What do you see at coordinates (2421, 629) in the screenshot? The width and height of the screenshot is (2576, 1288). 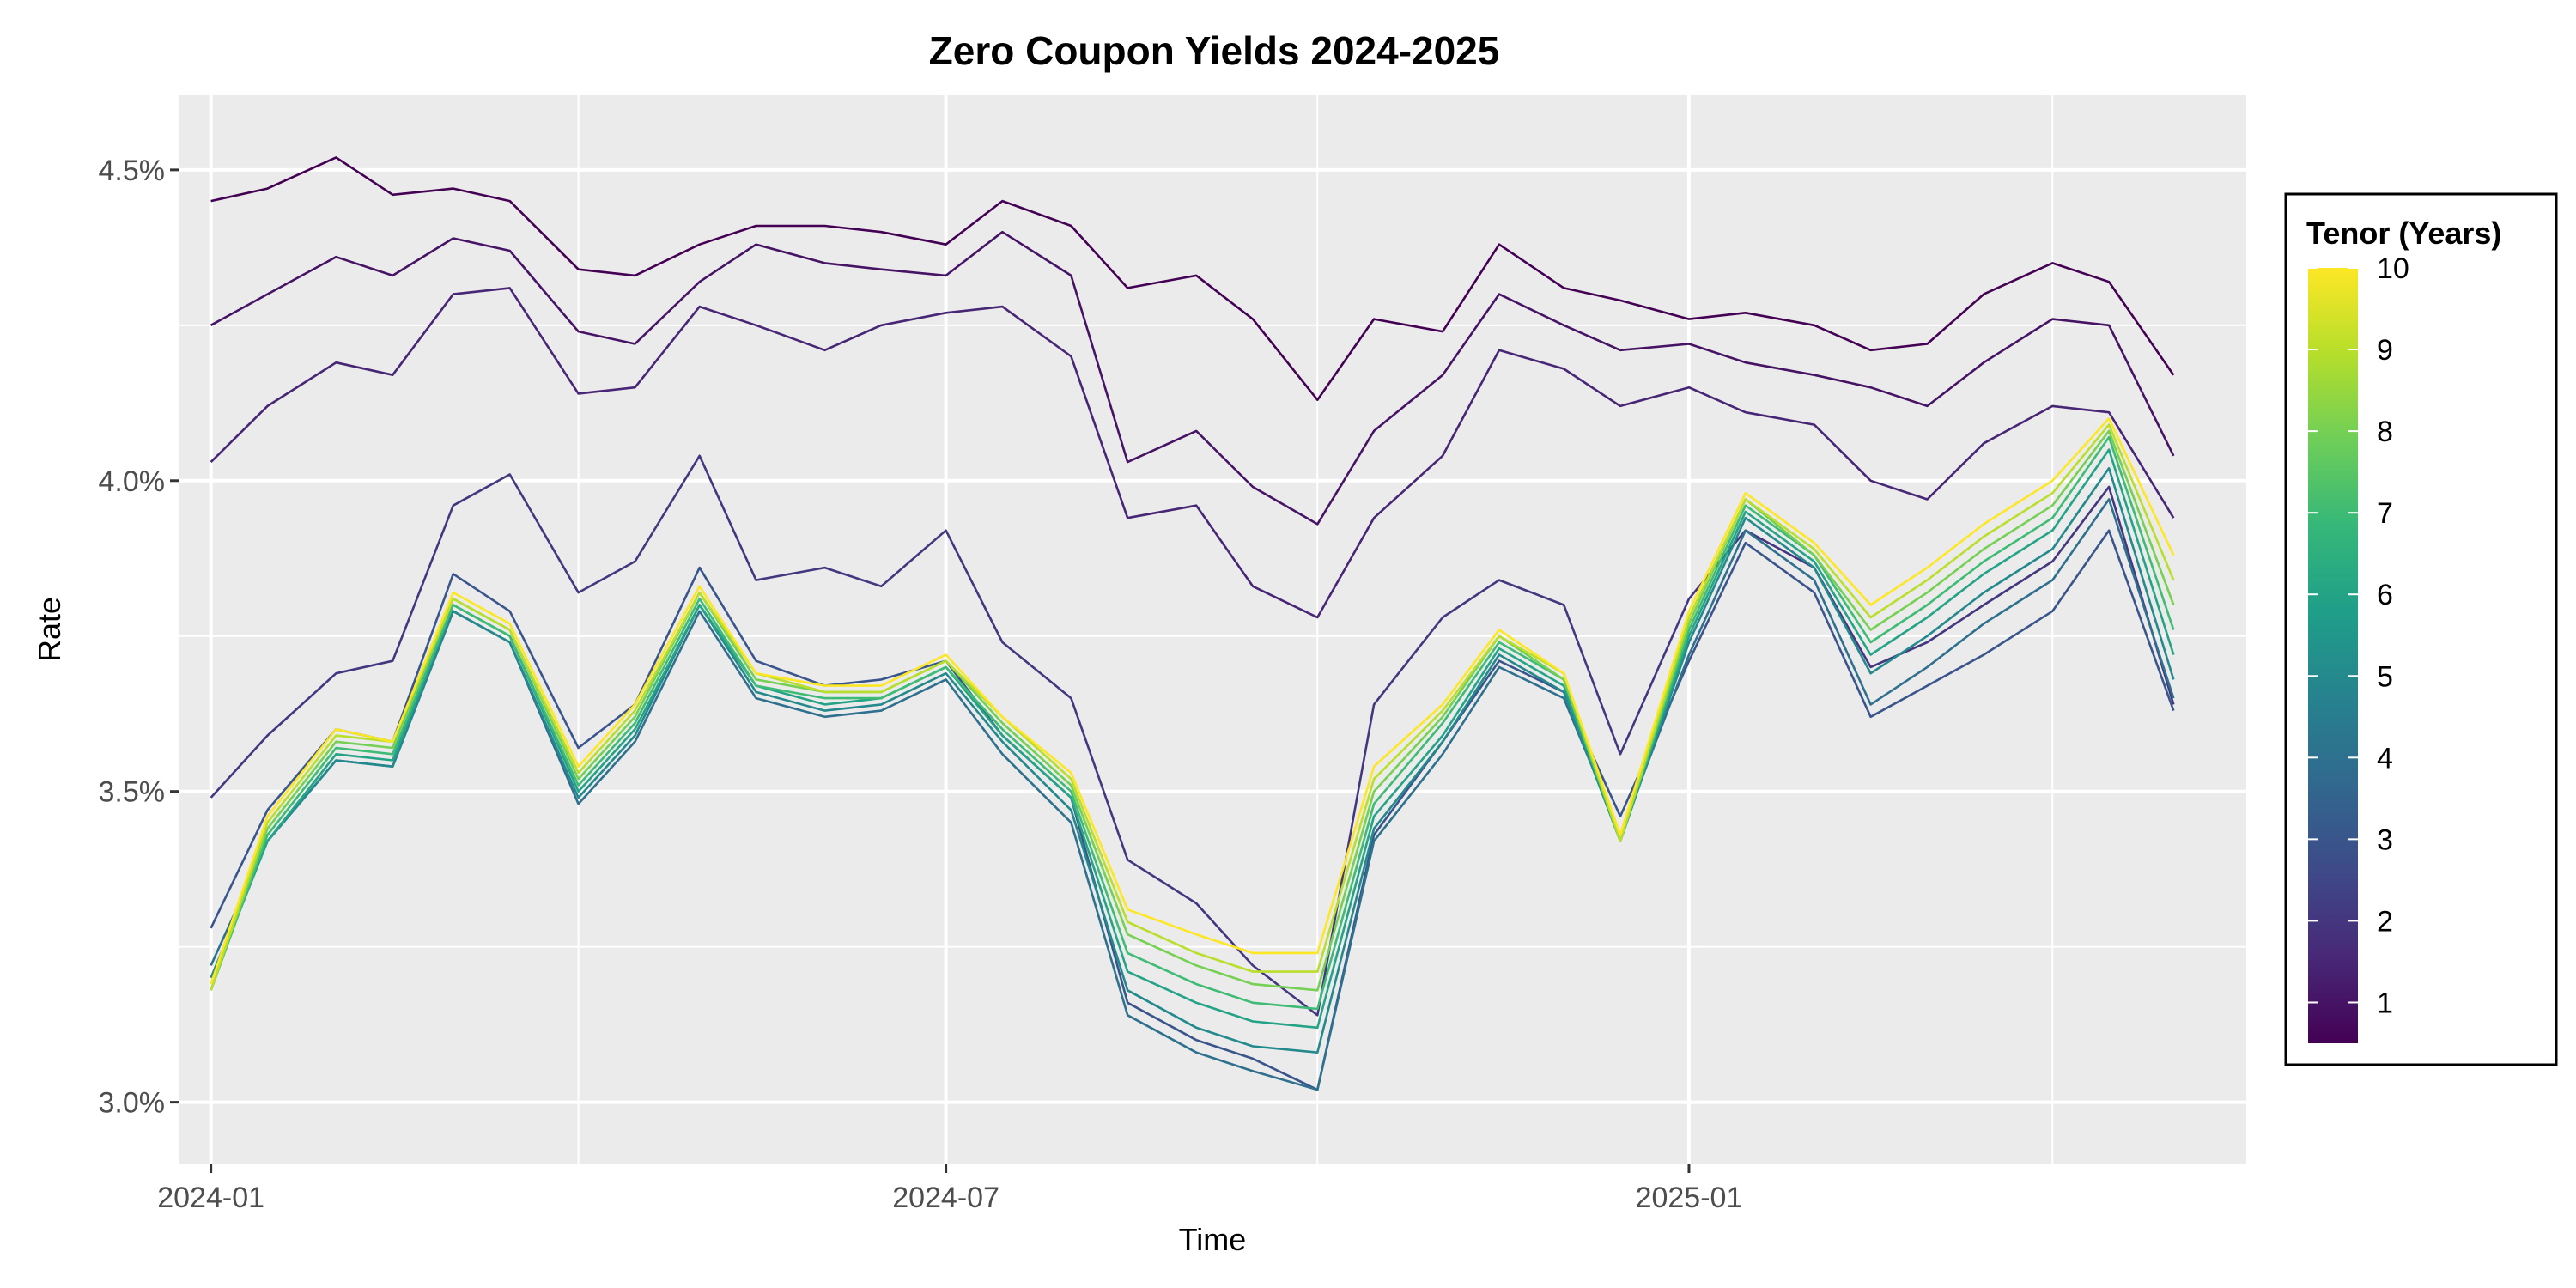 I see `legend: Tenor (Years) 1 2 3 4 5 6 7 8 9 10` at bounding box center [2421, 629].